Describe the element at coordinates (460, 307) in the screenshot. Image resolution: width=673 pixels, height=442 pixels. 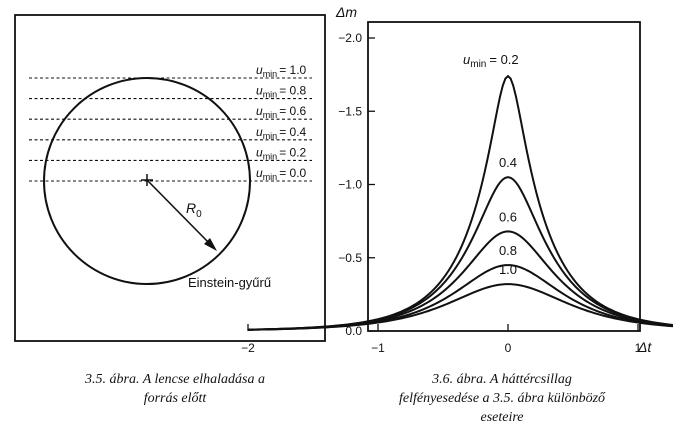
I see `curve-u-1.0` at that location.